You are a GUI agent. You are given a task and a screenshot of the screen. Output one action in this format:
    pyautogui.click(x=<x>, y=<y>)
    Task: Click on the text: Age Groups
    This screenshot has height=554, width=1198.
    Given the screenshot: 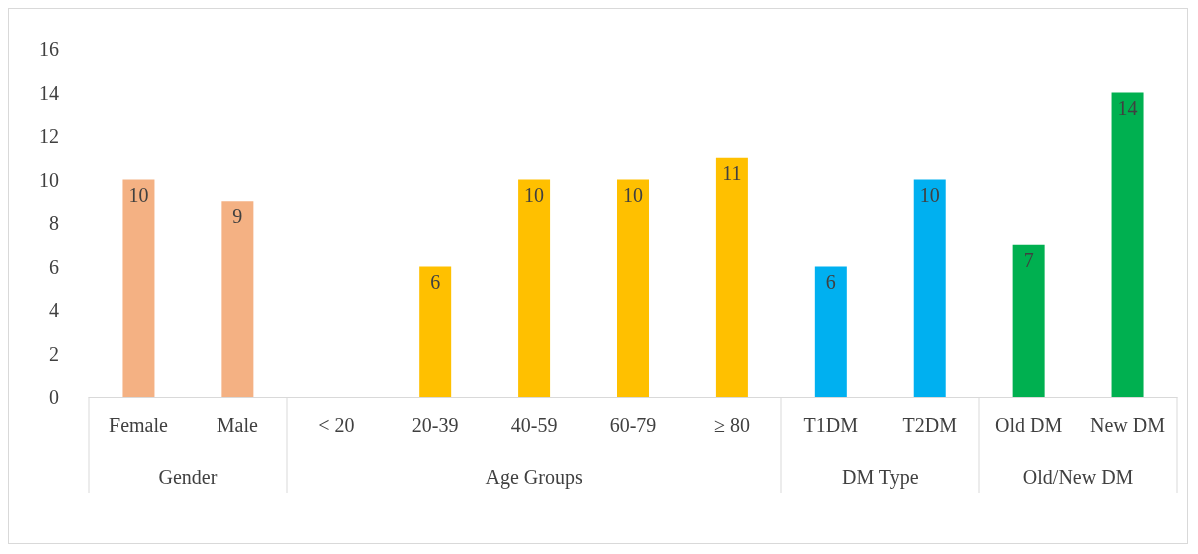 What is the action you would take?
    pyautogui.click(x=534, y=477)
    